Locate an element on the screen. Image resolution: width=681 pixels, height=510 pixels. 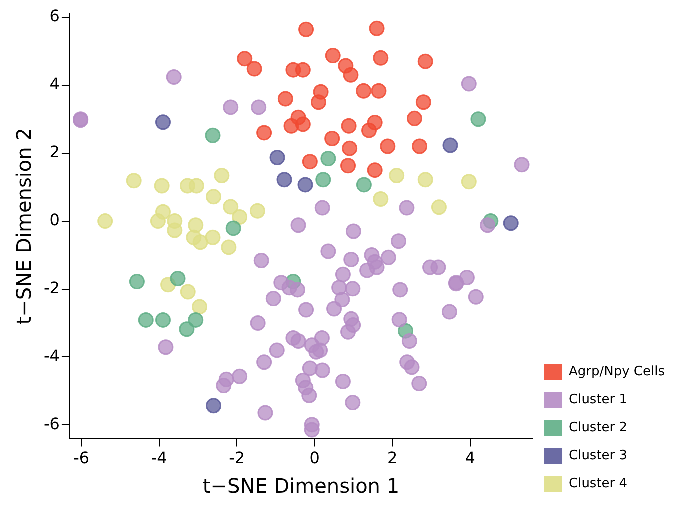
x-tick-label: 0 is located at coordinates (315, 458).